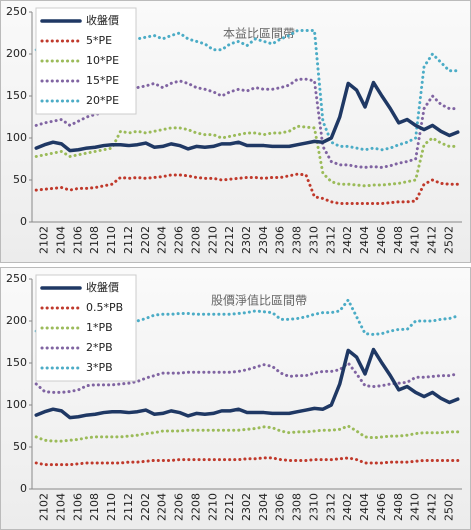 The height and width of the screenshot is (530, 471). Describe the element at coordinates (99, 367) in the screenshot. I see `legend-label: 3*PB` at that location.